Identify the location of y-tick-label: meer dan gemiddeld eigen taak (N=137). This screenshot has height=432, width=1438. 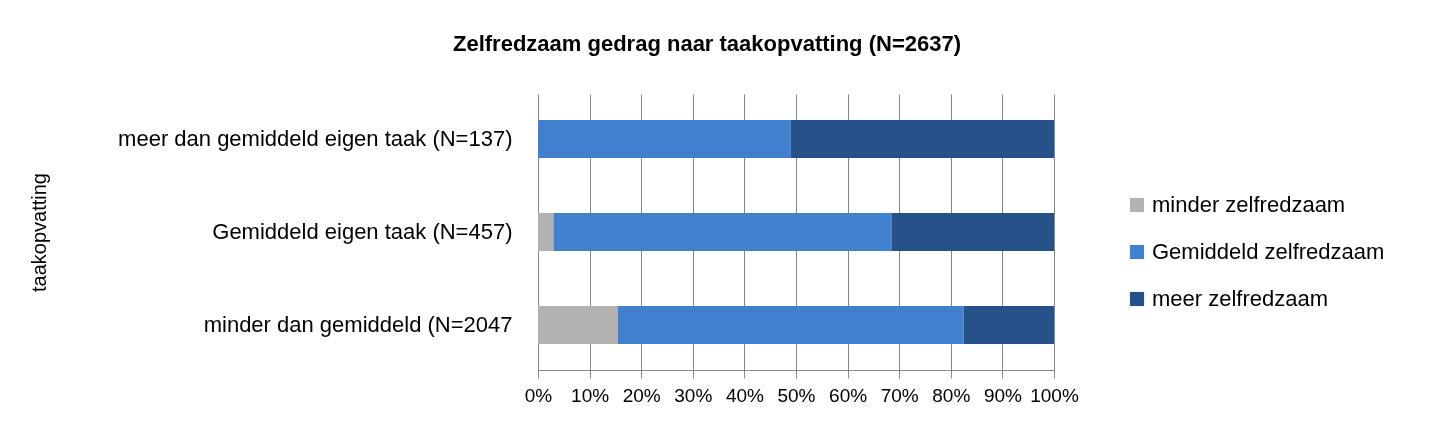
(315, 139).